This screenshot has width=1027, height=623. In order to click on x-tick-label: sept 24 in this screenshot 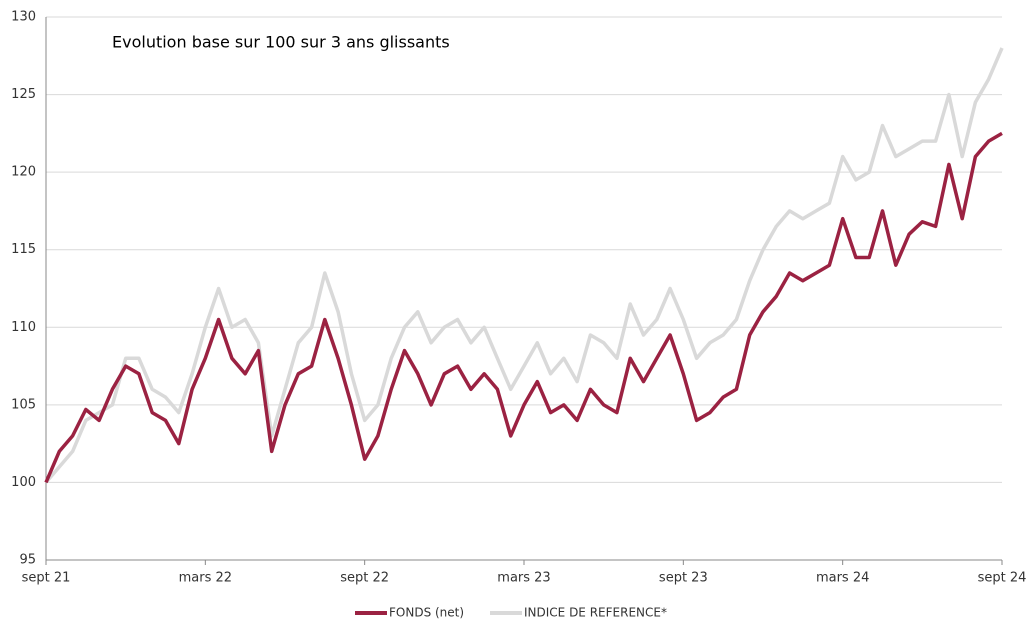, I will do `click(1002, 578)`.